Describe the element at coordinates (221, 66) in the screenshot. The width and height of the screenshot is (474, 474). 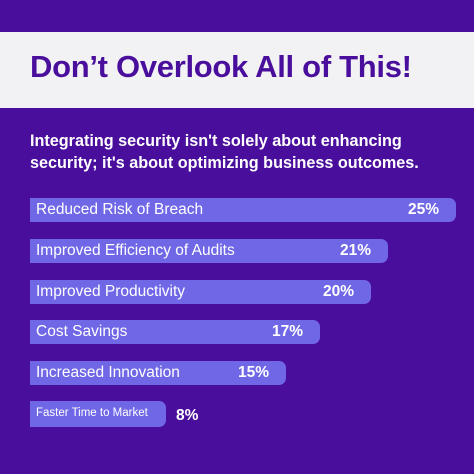
I see `page-title: Don’t Overlook All of This!` at that location.